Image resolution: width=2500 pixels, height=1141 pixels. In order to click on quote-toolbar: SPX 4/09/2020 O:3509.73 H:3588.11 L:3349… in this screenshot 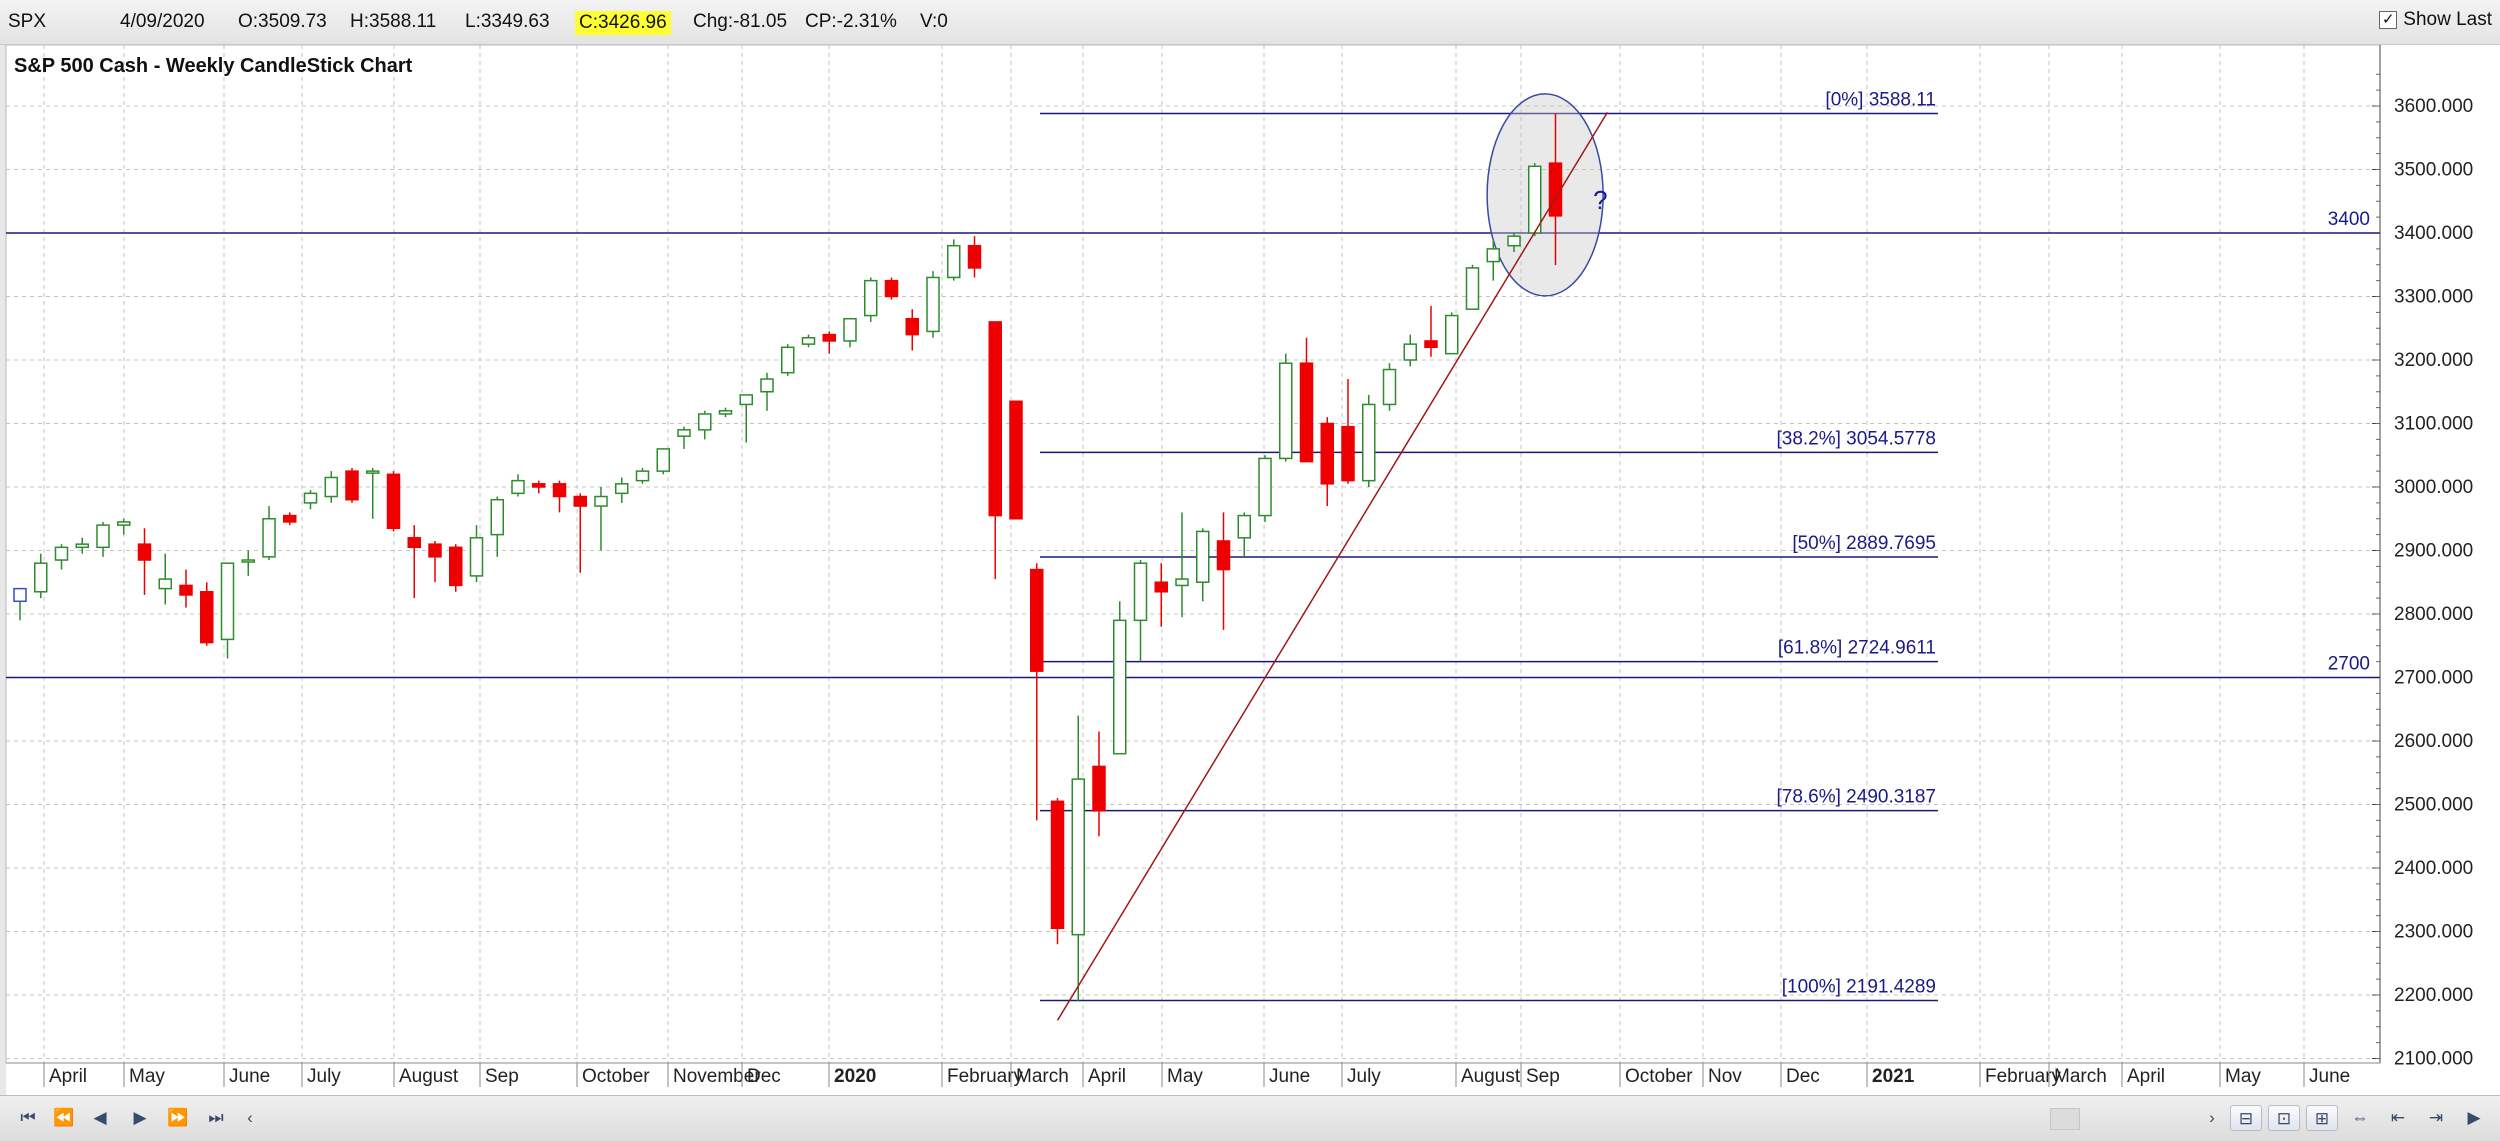, I will do `click(1250, 22)`.